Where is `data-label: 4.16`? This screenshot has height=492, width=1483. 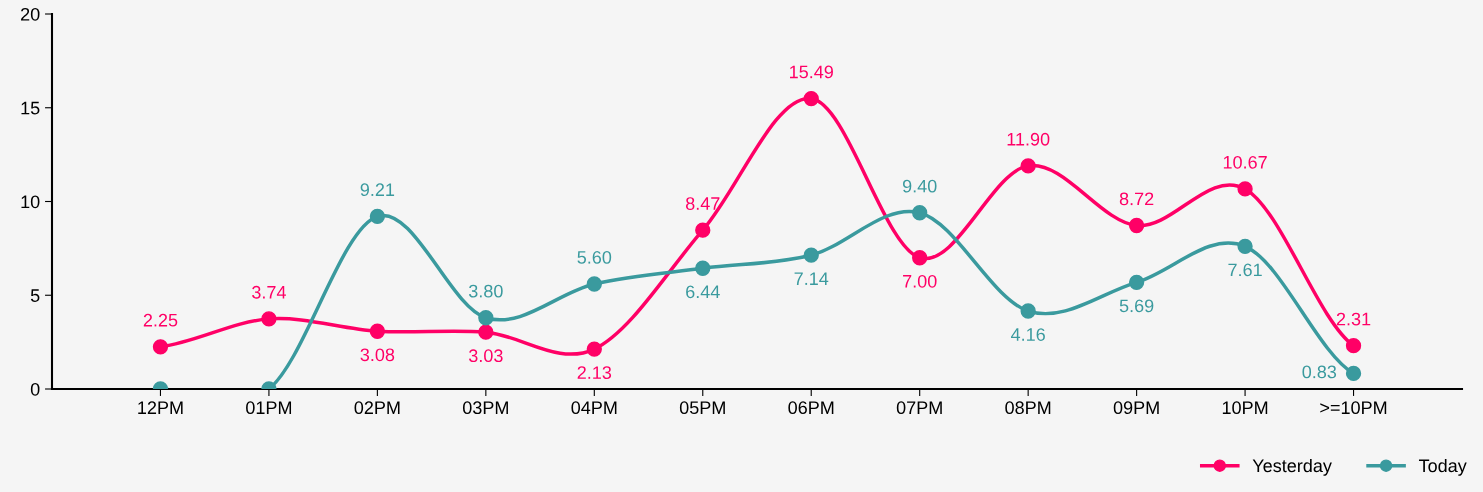
data-label: 4.16 is located at coordinates (1028, 334).